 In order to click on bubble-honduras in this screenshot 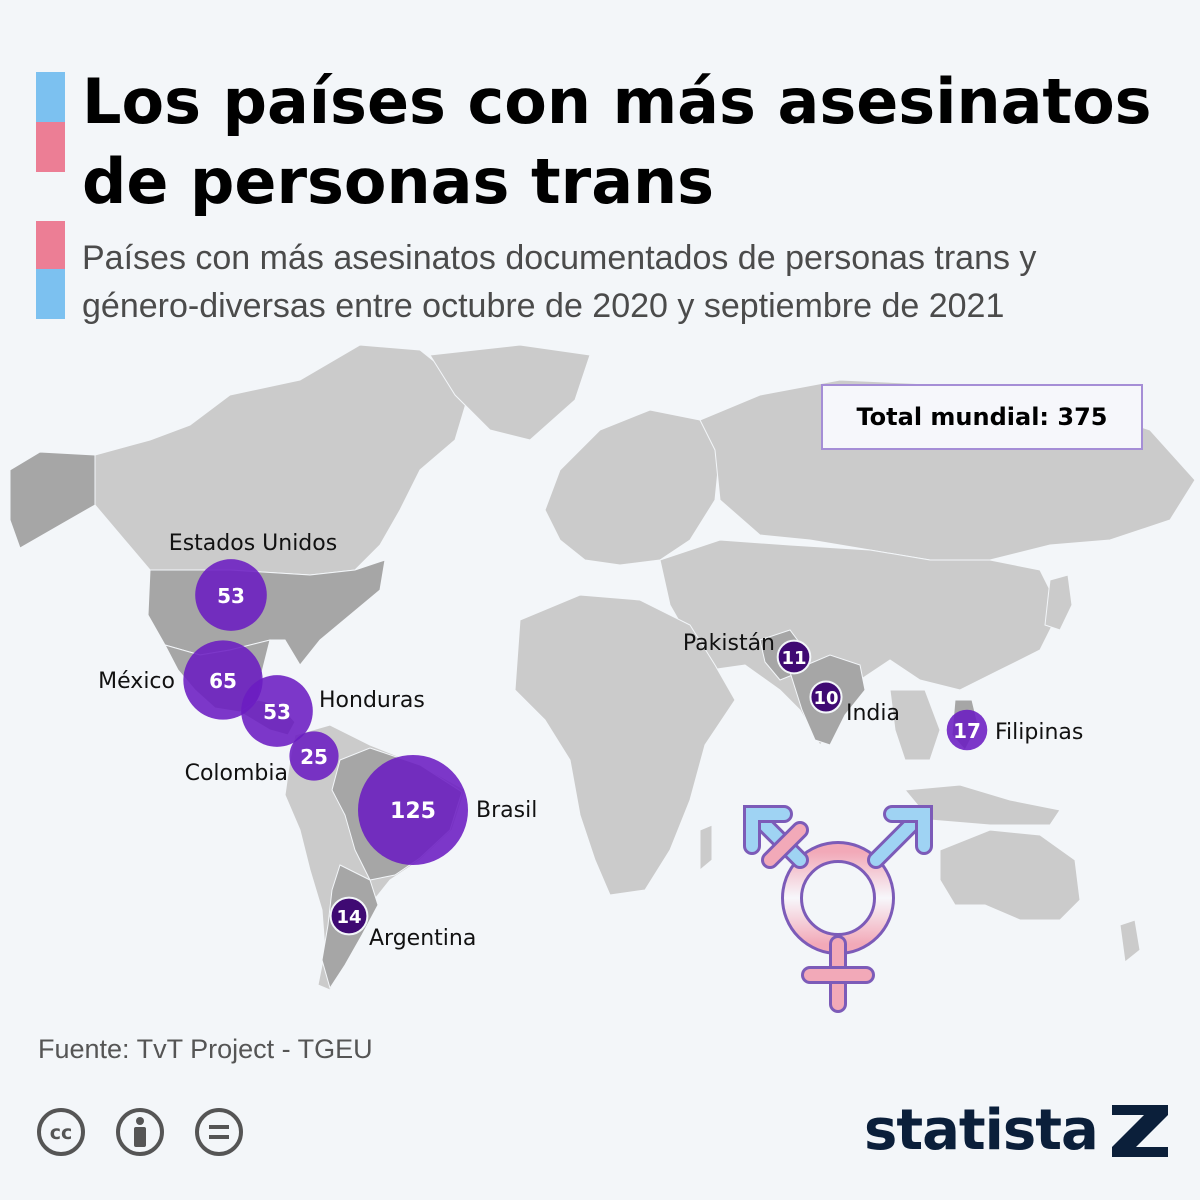, I will do `click(277, 711)`.